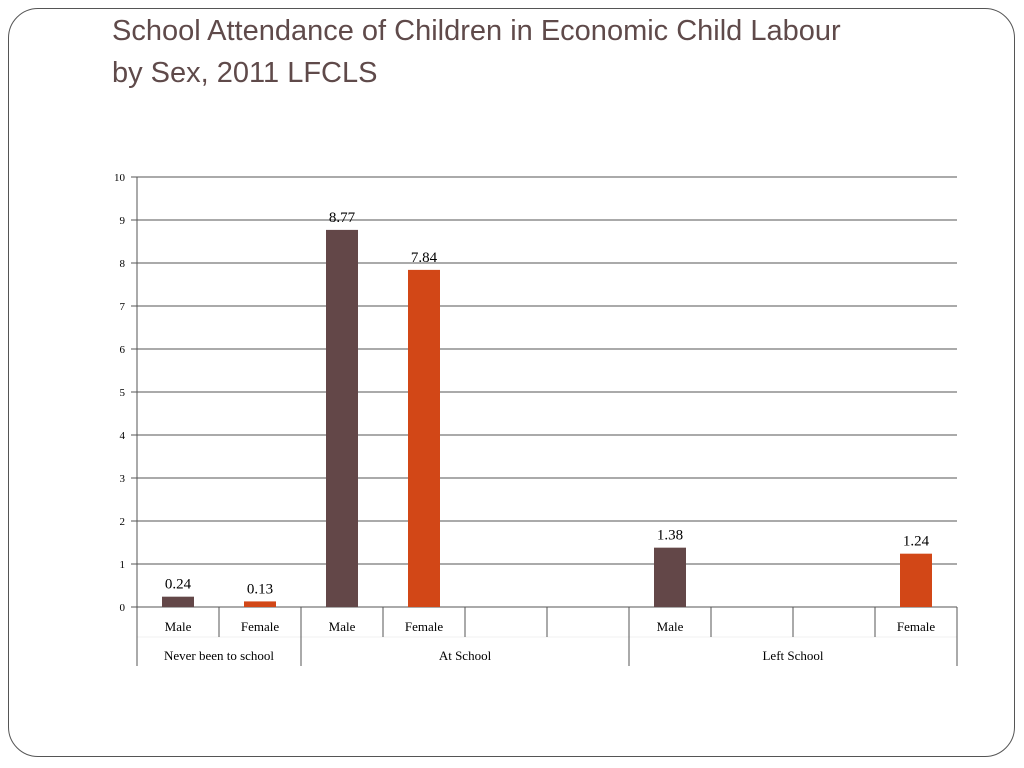 This screenshot has height=768, width=1024. What do you see at coordinates (123, 350) in the screenshot?
I see `y-tick-label: 6` at bounding box center [123, 350].